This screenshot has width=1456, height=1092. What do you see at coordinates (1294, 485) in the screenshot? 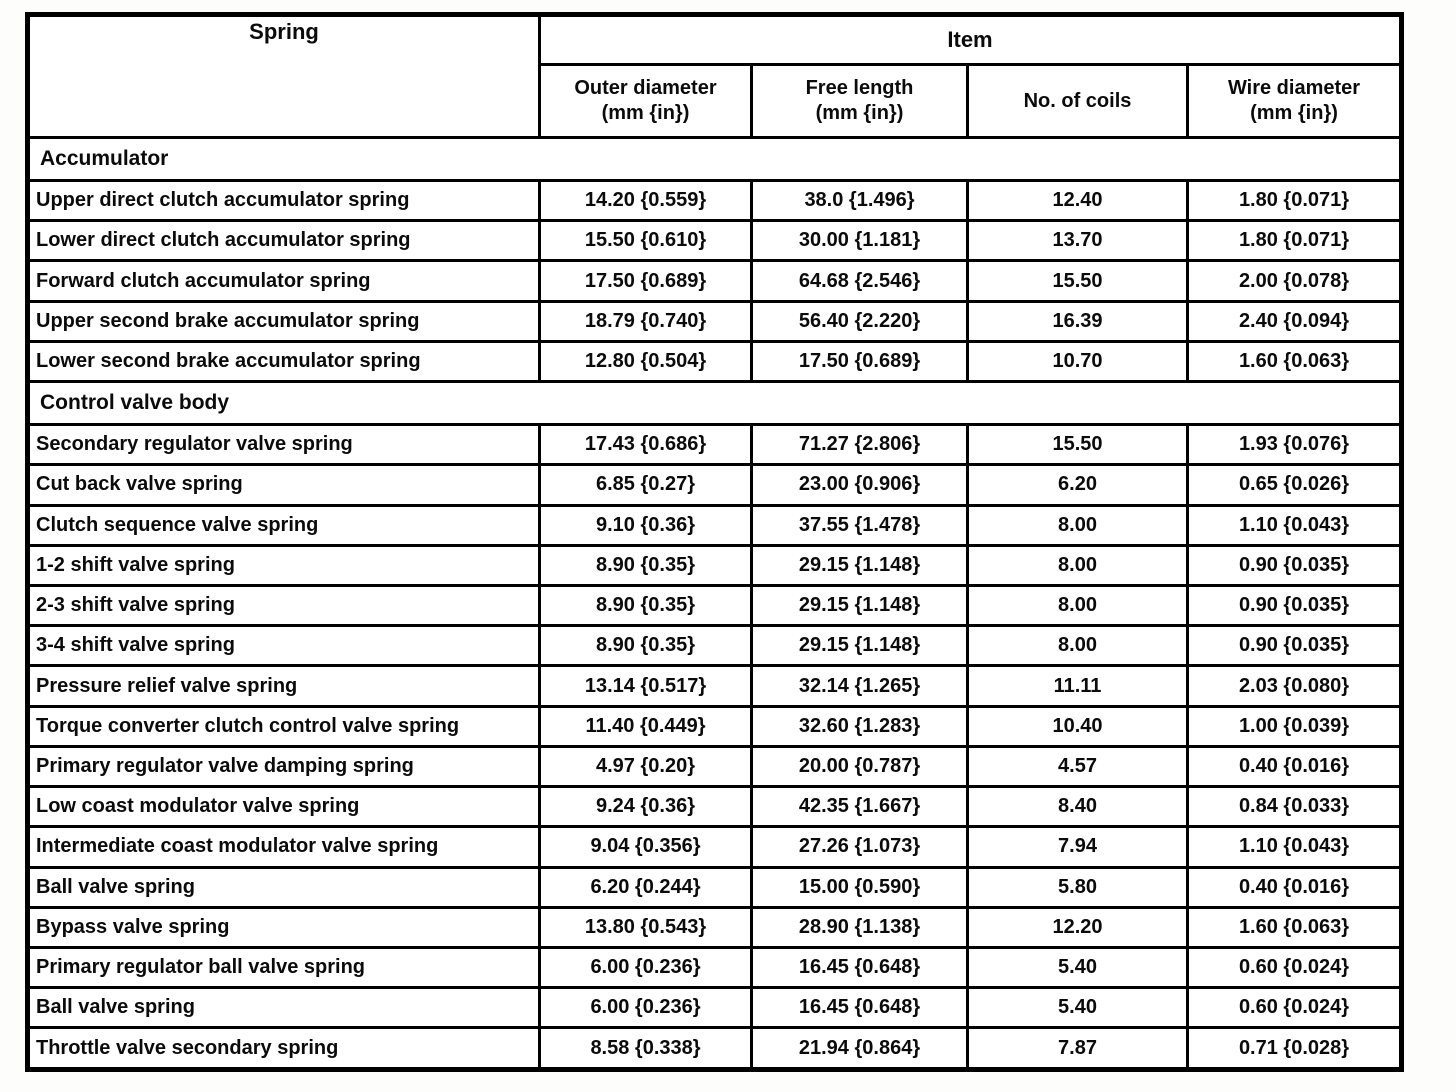
I see `wire-diameter-value: 0.65 {0.026}` at bounding box center [1294, 485].